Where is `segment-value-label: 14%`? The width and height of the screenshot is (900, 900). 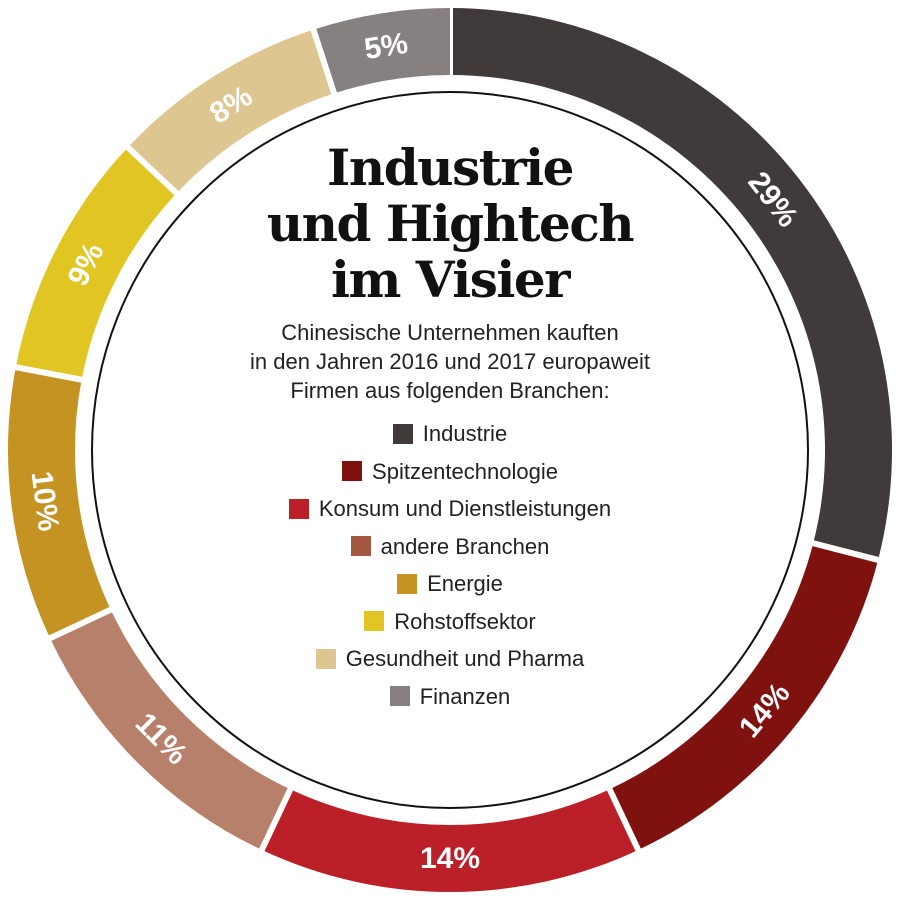 segment-value-label: 14% is located at coordinates (450, 858).